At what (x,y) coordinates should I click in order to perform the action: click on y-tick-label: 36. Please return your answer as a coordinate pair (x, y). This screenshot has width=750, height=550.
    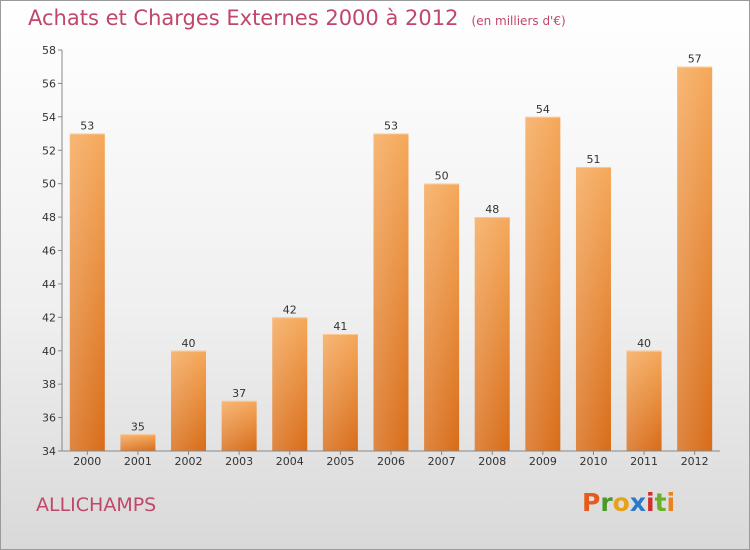
    Looking at the image, I should click on (49, 418).